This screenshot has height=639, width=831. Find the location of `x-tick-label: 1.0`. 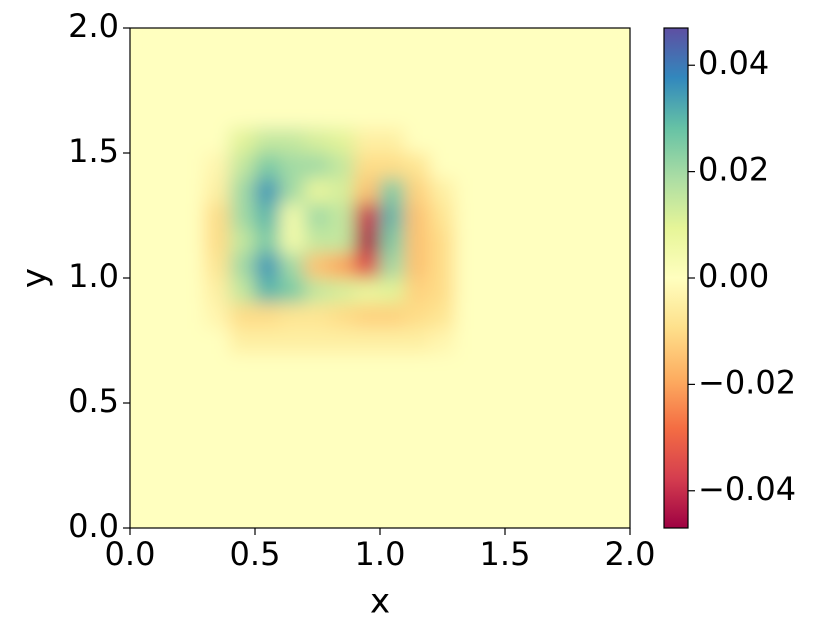

x-tick-label: 1.0 is located at coordinates (380, 554).